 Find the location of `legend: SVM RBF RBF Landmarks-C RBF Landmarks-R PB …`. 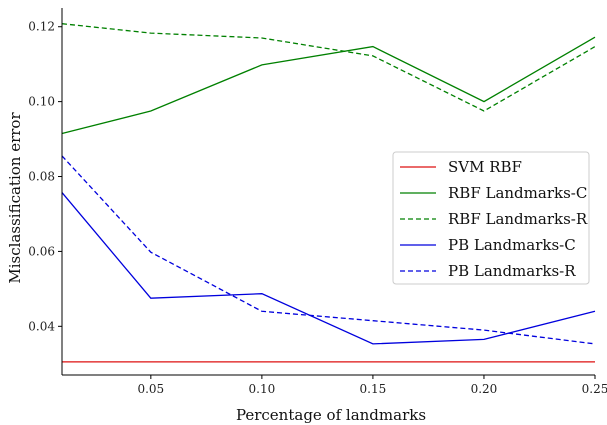

legend: SVM RBF RBF Landmarks-C RBF Landmarks-R PB … is located at coordinates (491, 218).